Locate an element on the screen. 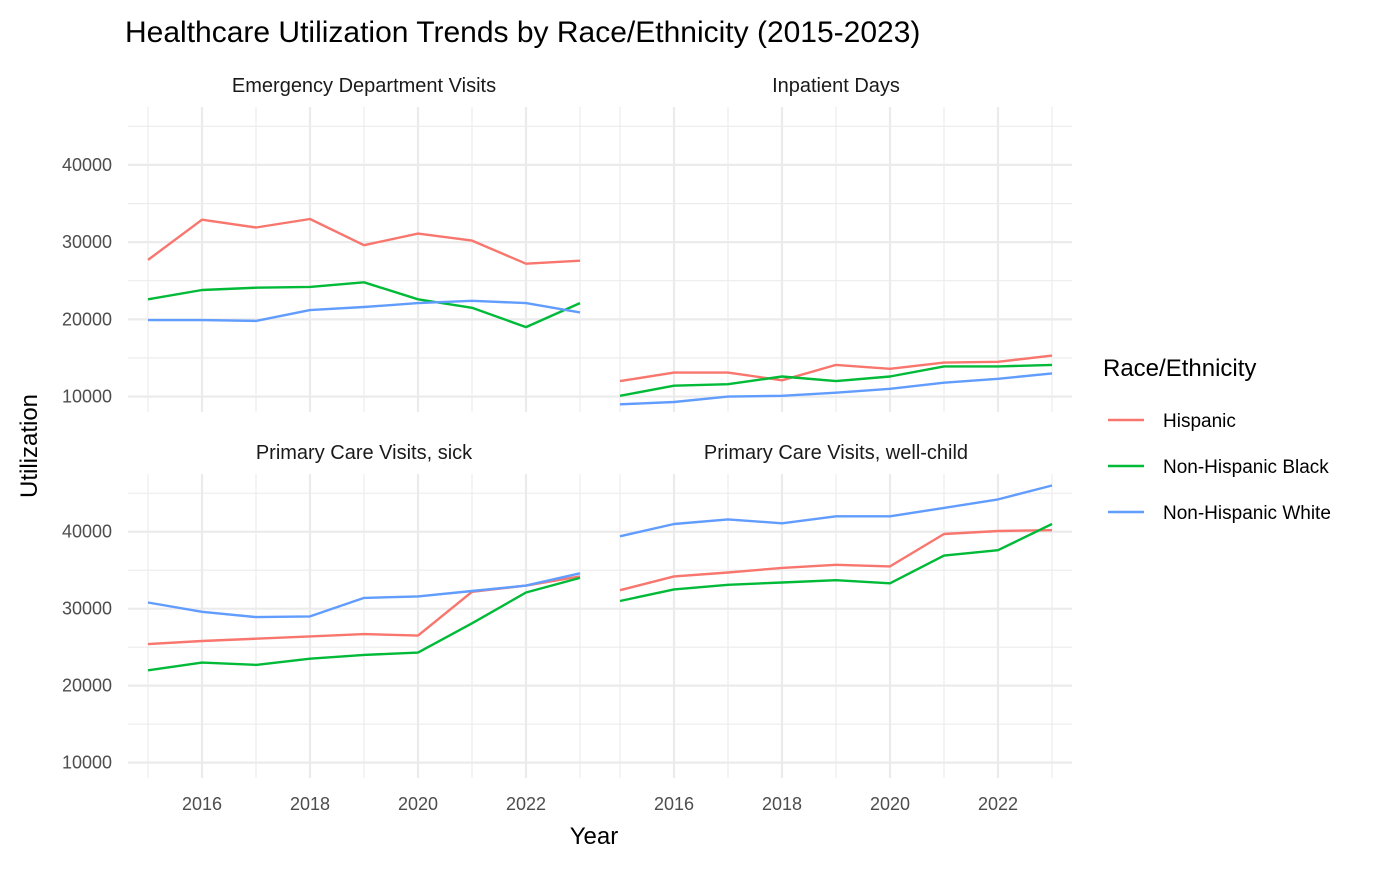  legend-item: Non-Hispanic Black is located at coordinates (1218, 467).